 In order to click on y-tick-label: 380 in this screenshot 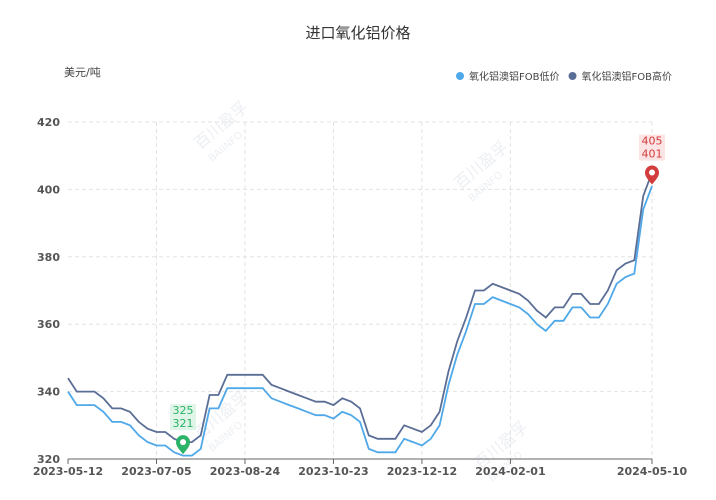, I will do `click(48, 257)`.